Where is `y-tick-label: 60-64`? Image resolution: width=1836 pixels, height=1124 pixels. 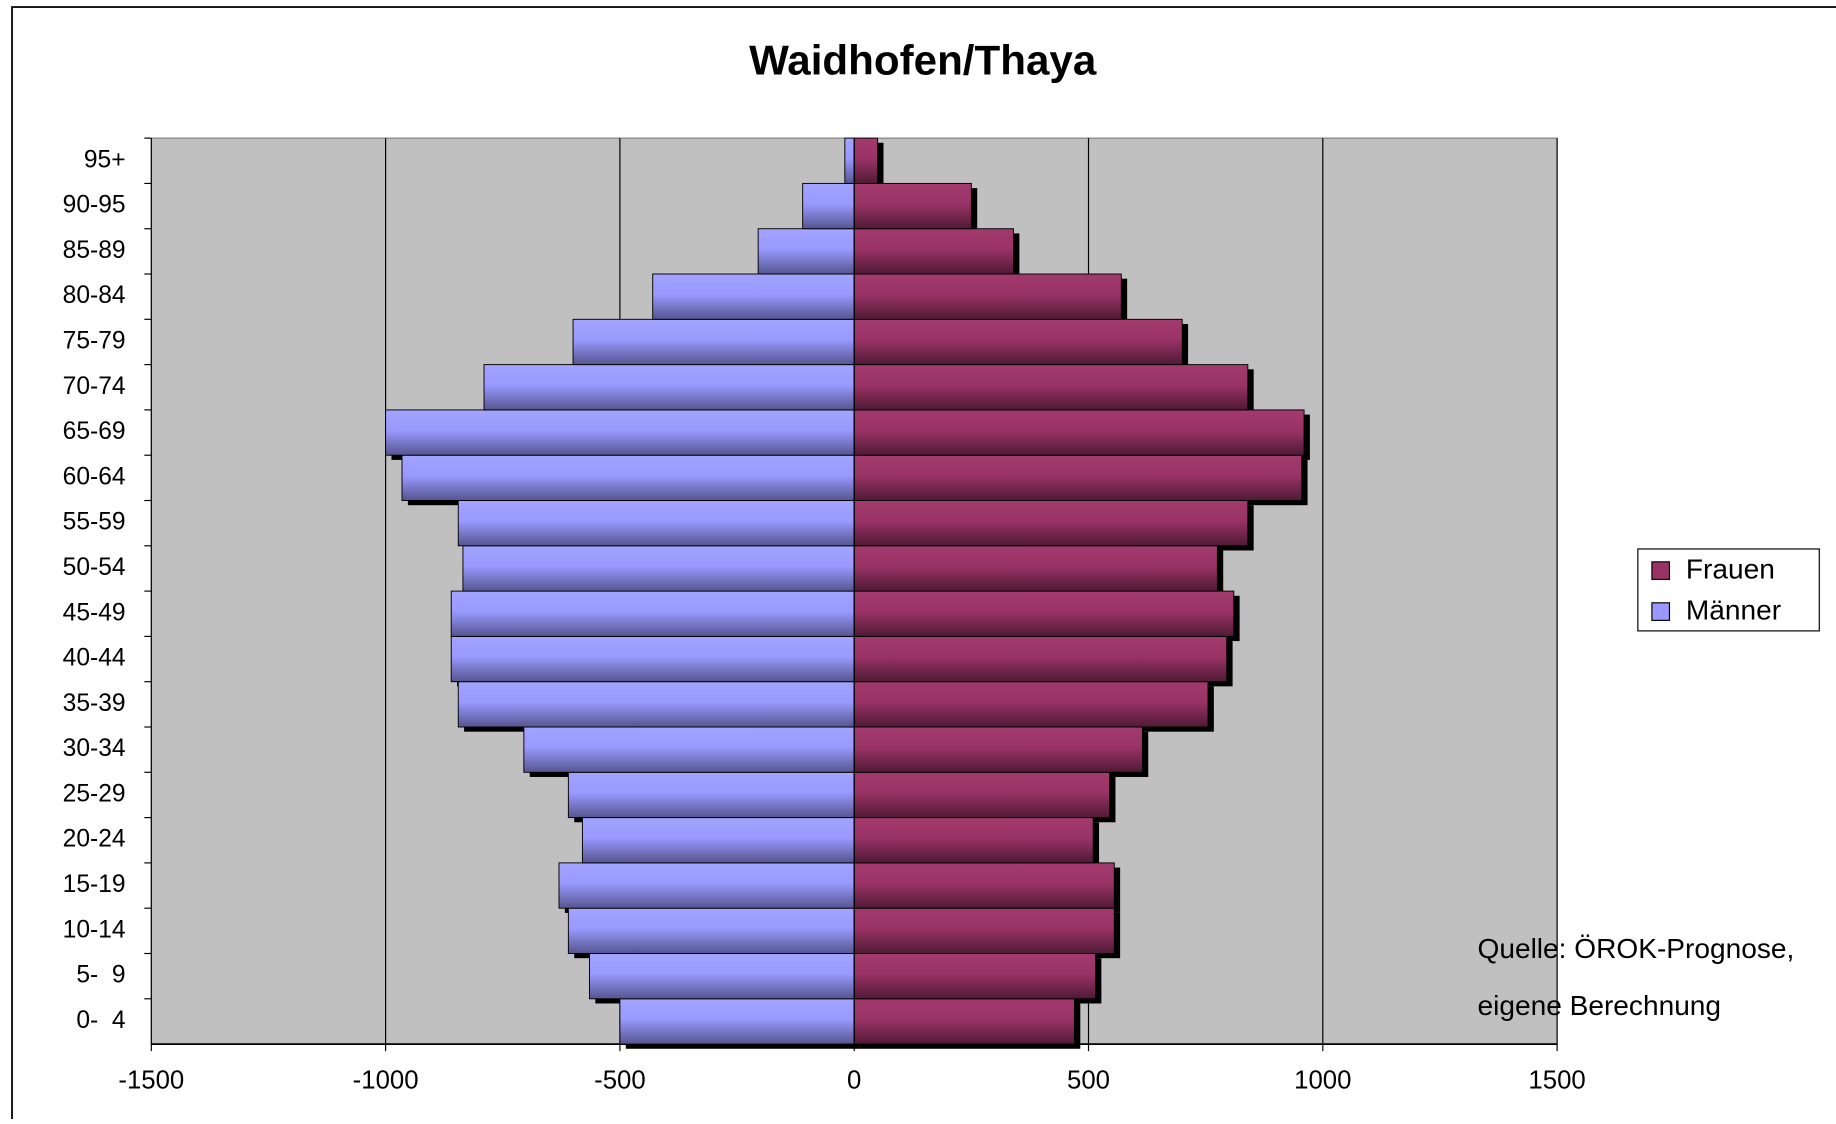 y-tick-label: 60-64 is located at coordinates (94, 476).